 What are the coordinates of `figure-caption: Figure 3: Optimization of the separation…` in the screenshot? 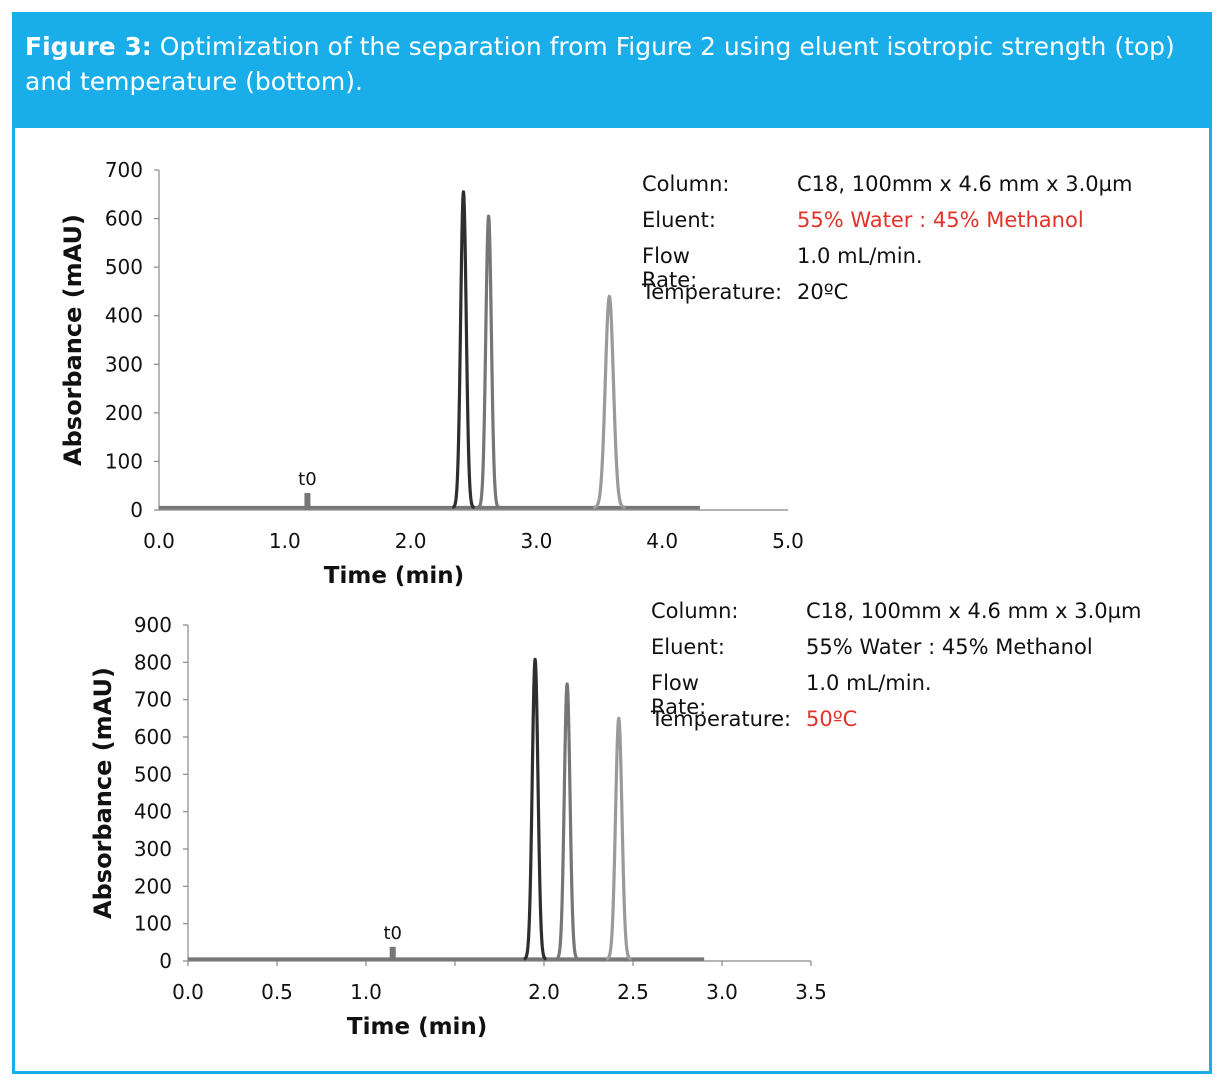 It's located at (610, 64).